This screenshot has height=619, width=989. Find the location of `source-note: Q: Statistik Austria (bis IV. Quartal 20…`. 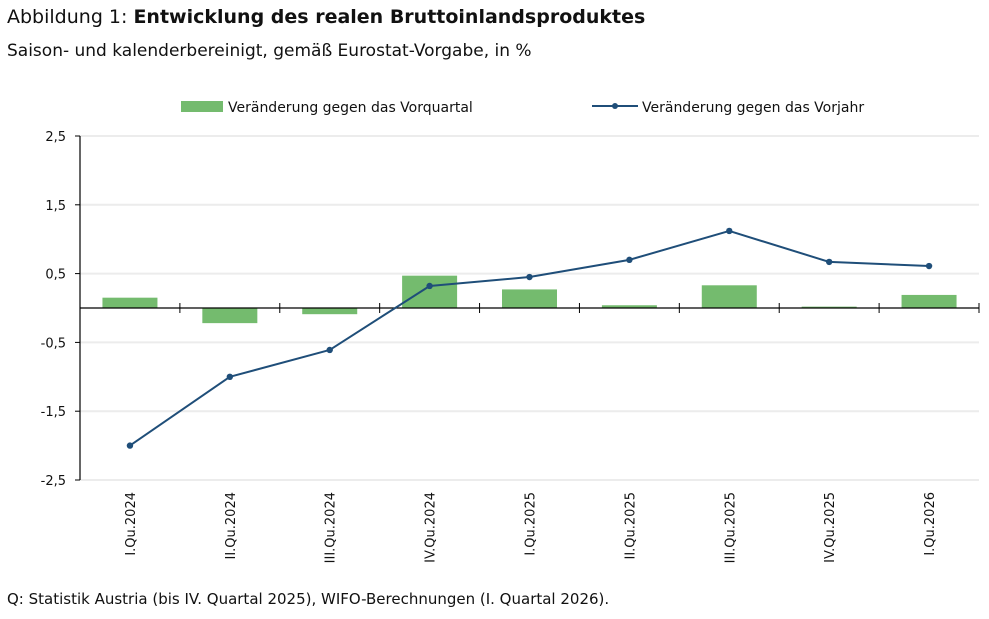

source-note: Q: Statistik Austria (bis IV. Quartal 20… is located at coordinates (308, 599).